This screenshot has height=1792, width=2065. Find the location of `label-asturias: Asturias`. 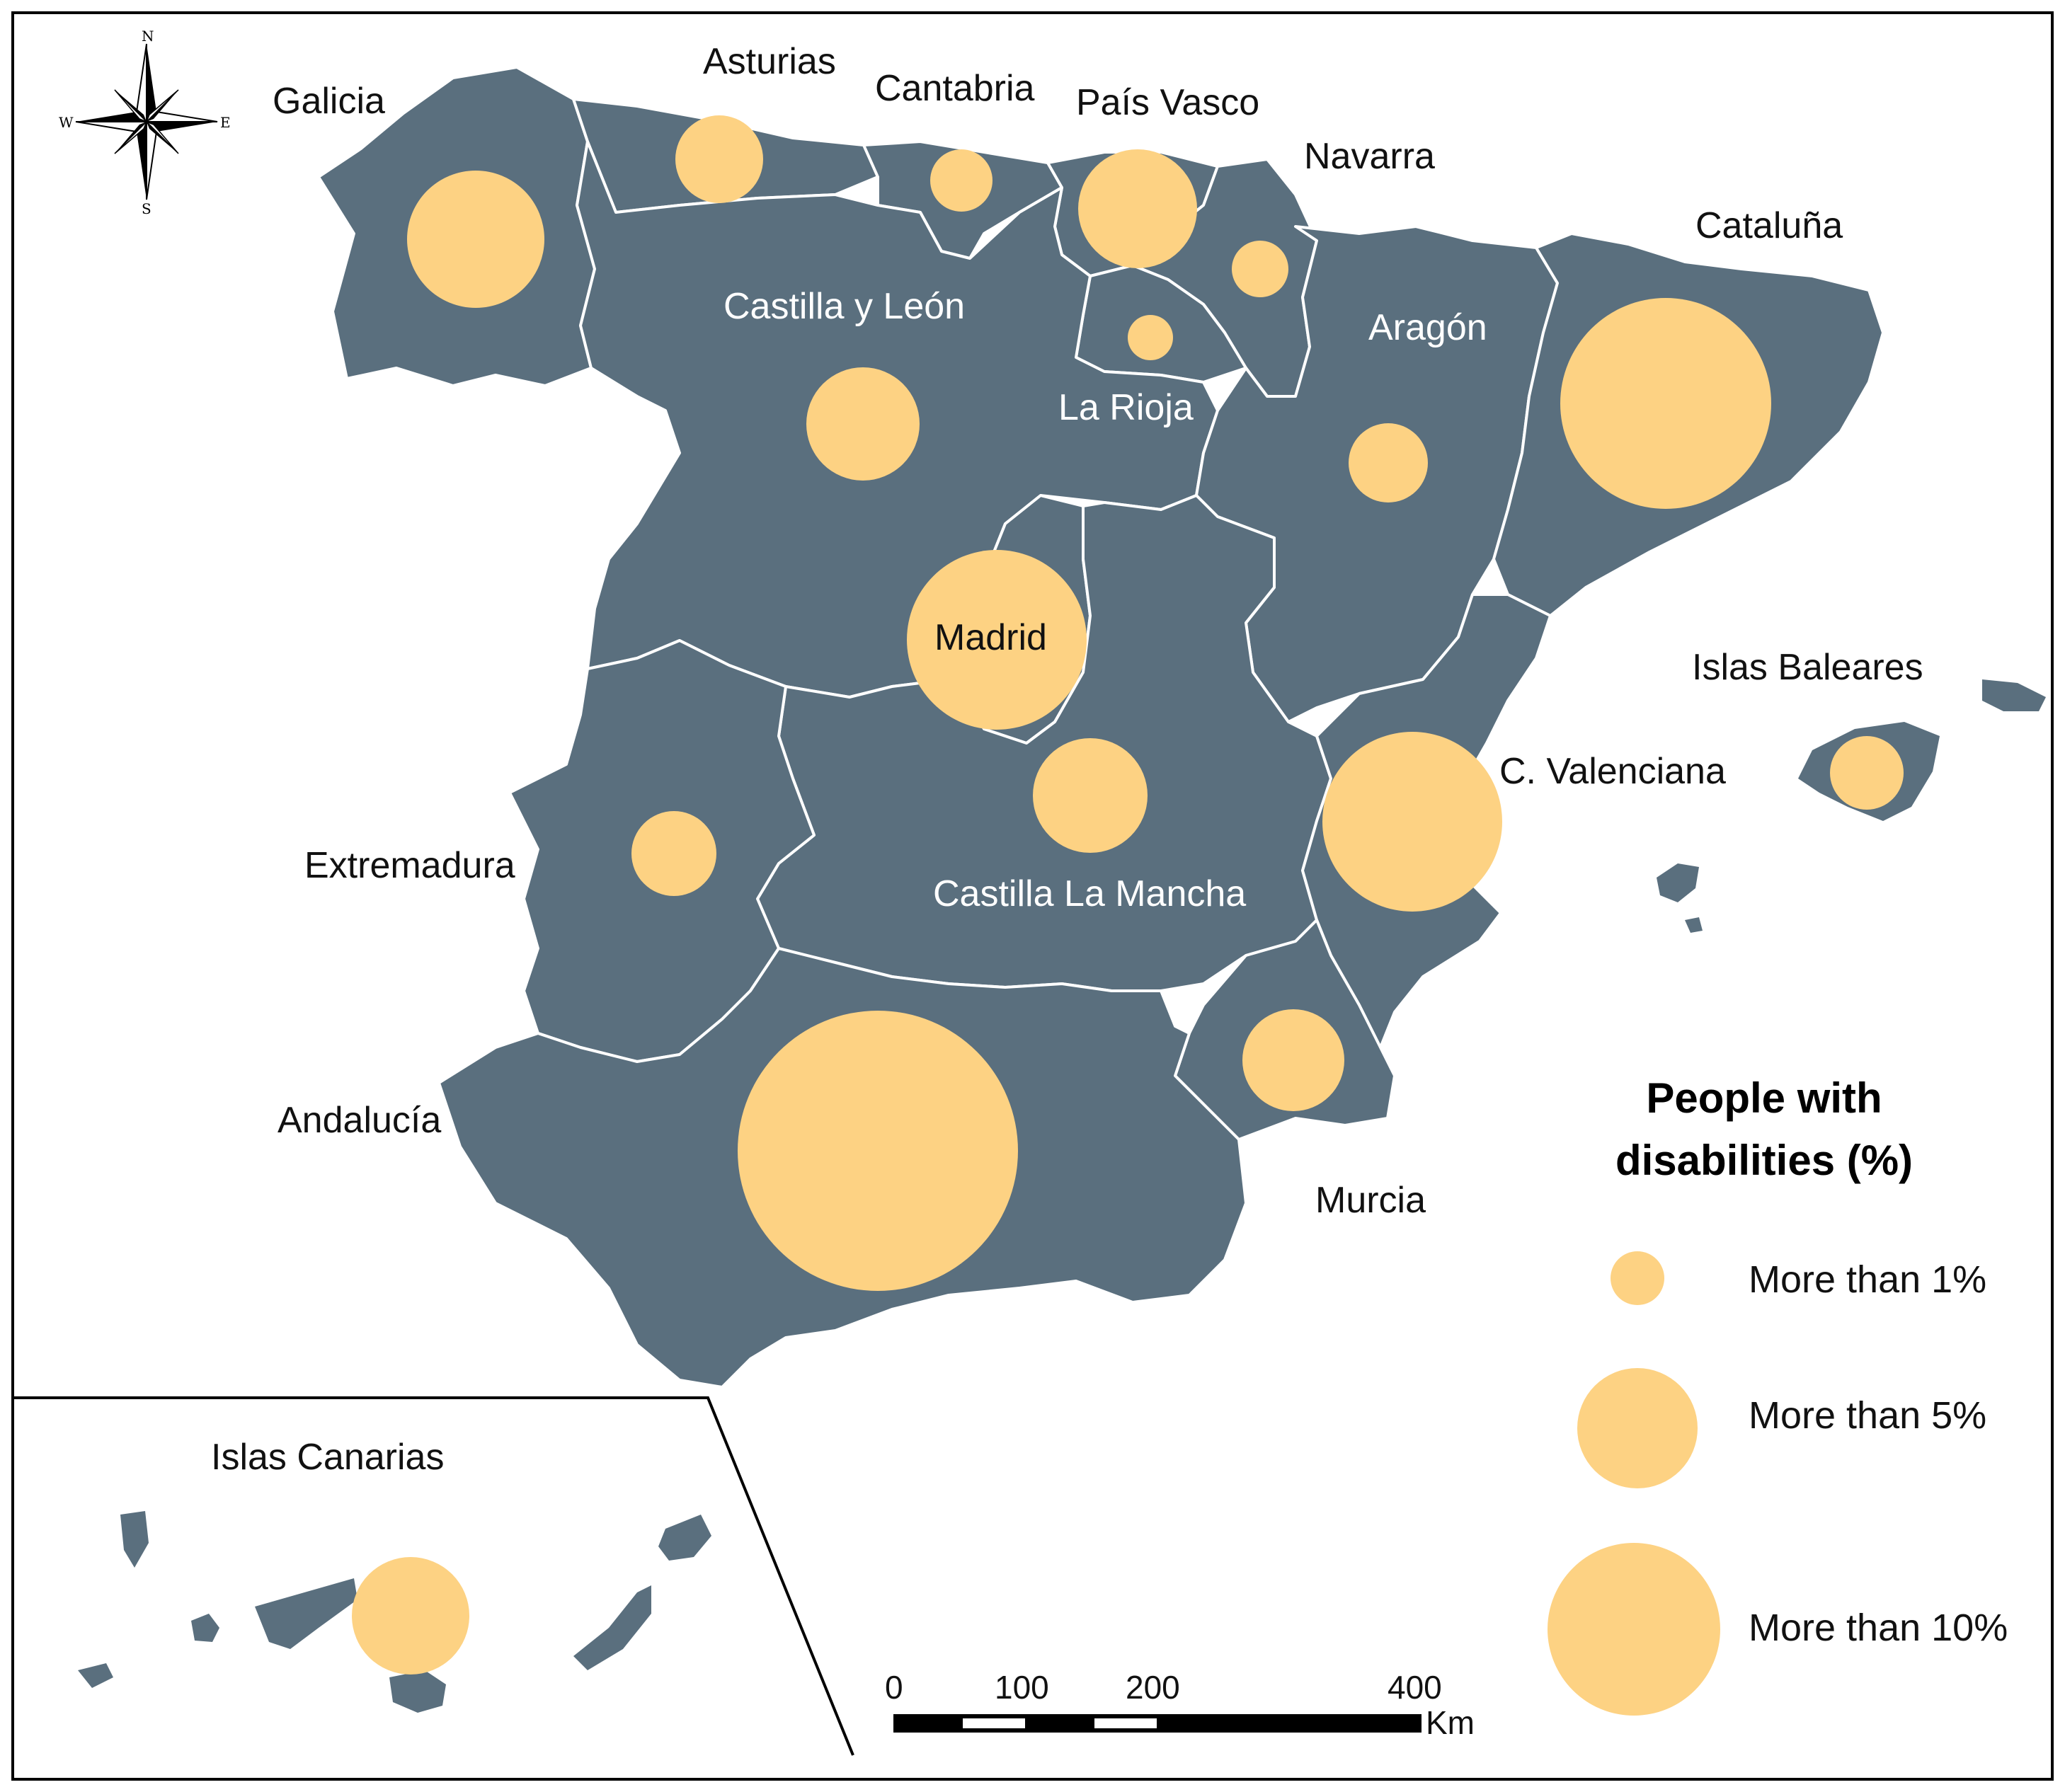

label-asturias: Asturias is located at coordinates (769, 62).